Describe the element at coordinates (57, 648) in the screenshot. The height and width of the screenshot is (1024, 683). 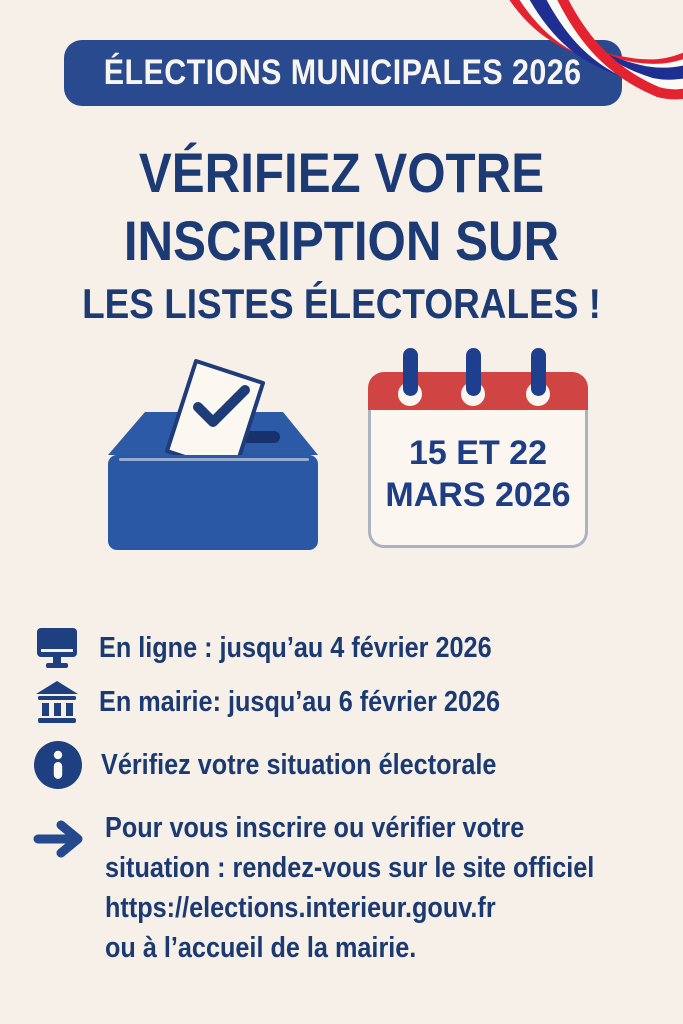
I see `computer-monitor-icon` at that location.